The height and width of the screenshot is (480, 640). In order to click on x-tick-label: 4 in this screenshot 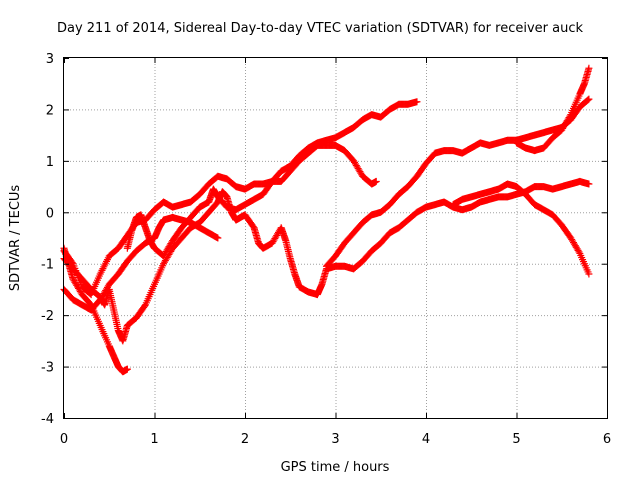, I will do `click(426, 439)`.